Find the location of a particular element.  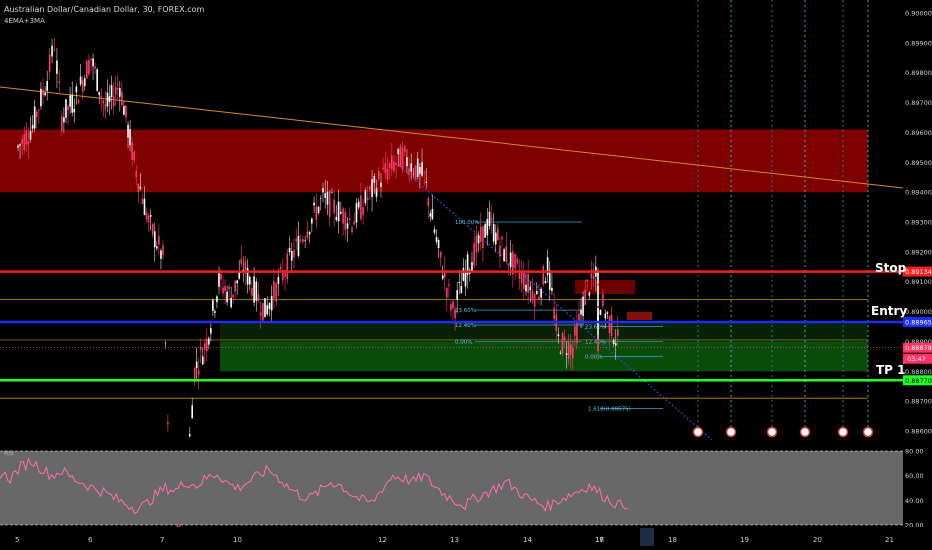

price-tick: 0.89000 is located at coordinates (918, 312).